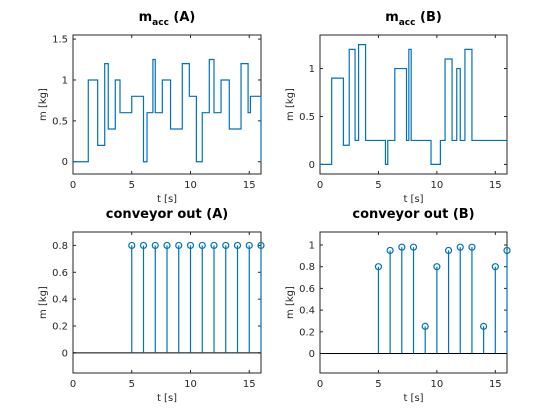 Image resolution: width=560 pixels, height=420 pixels. Describe the element at coordinates (167, 214) in the screenshot. I see `chart-title: conveyor out (A)` at that location.